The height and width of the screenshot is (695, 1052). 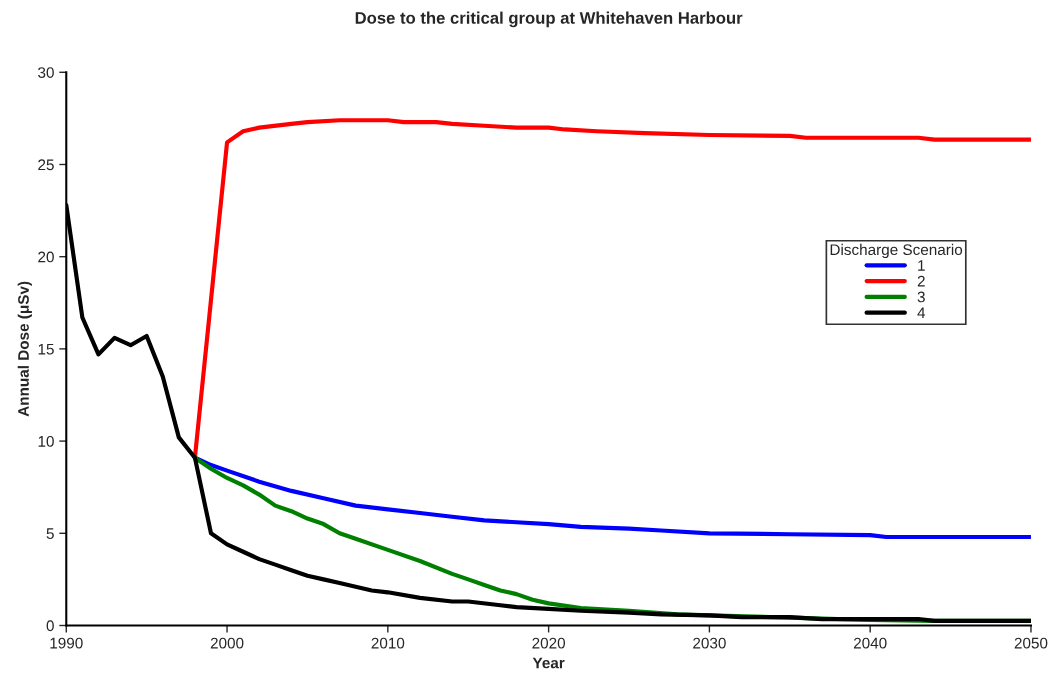 I want to click on y-tick-label: 5, so click(x=50, y=533).